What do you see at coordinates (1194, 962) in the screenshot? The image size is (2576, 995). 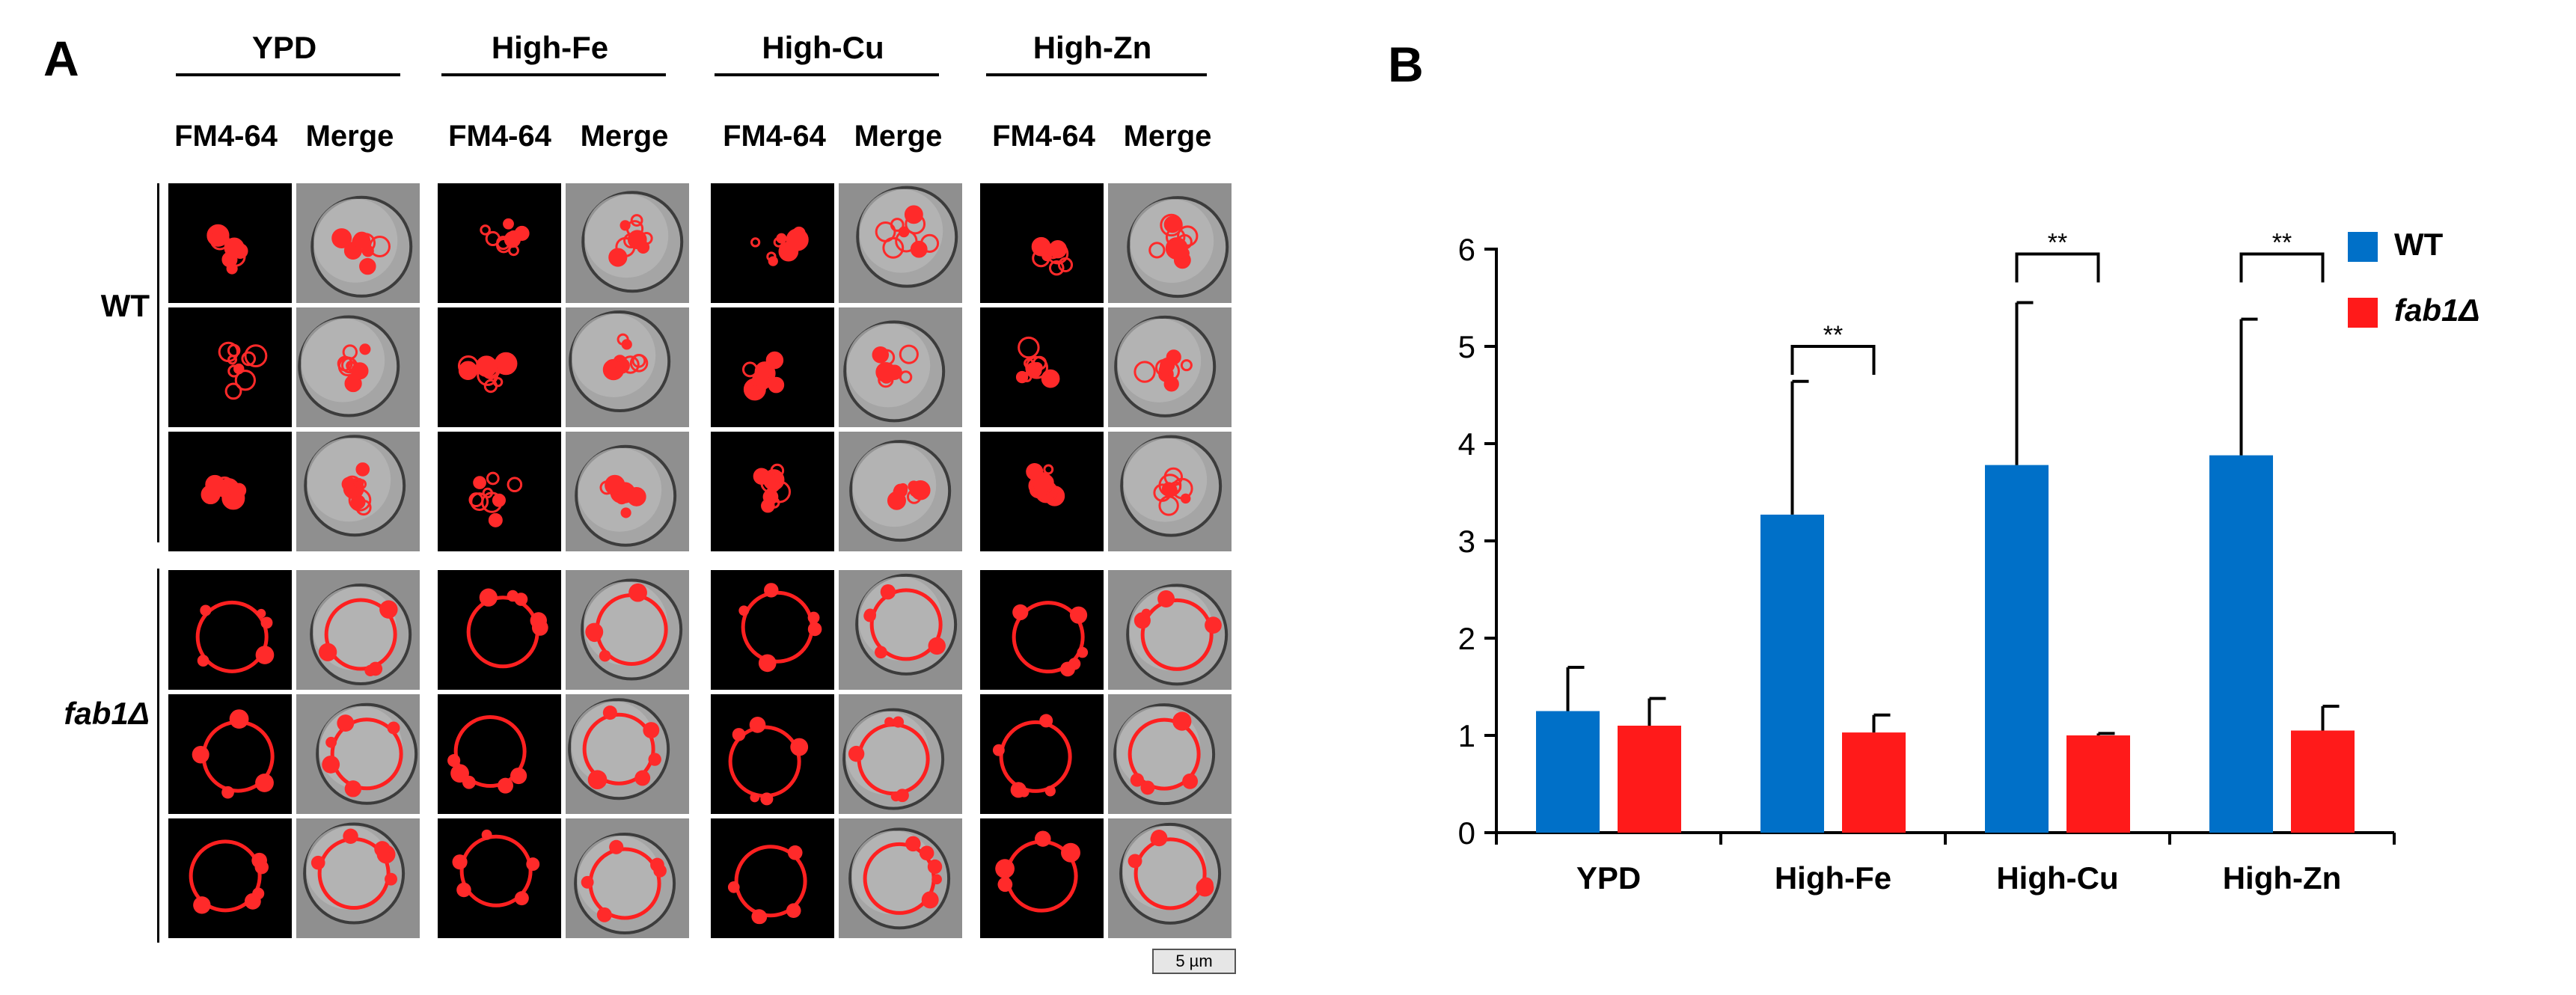 I see `scale-bar: 5 µm` at bounding box center [1194, 962].